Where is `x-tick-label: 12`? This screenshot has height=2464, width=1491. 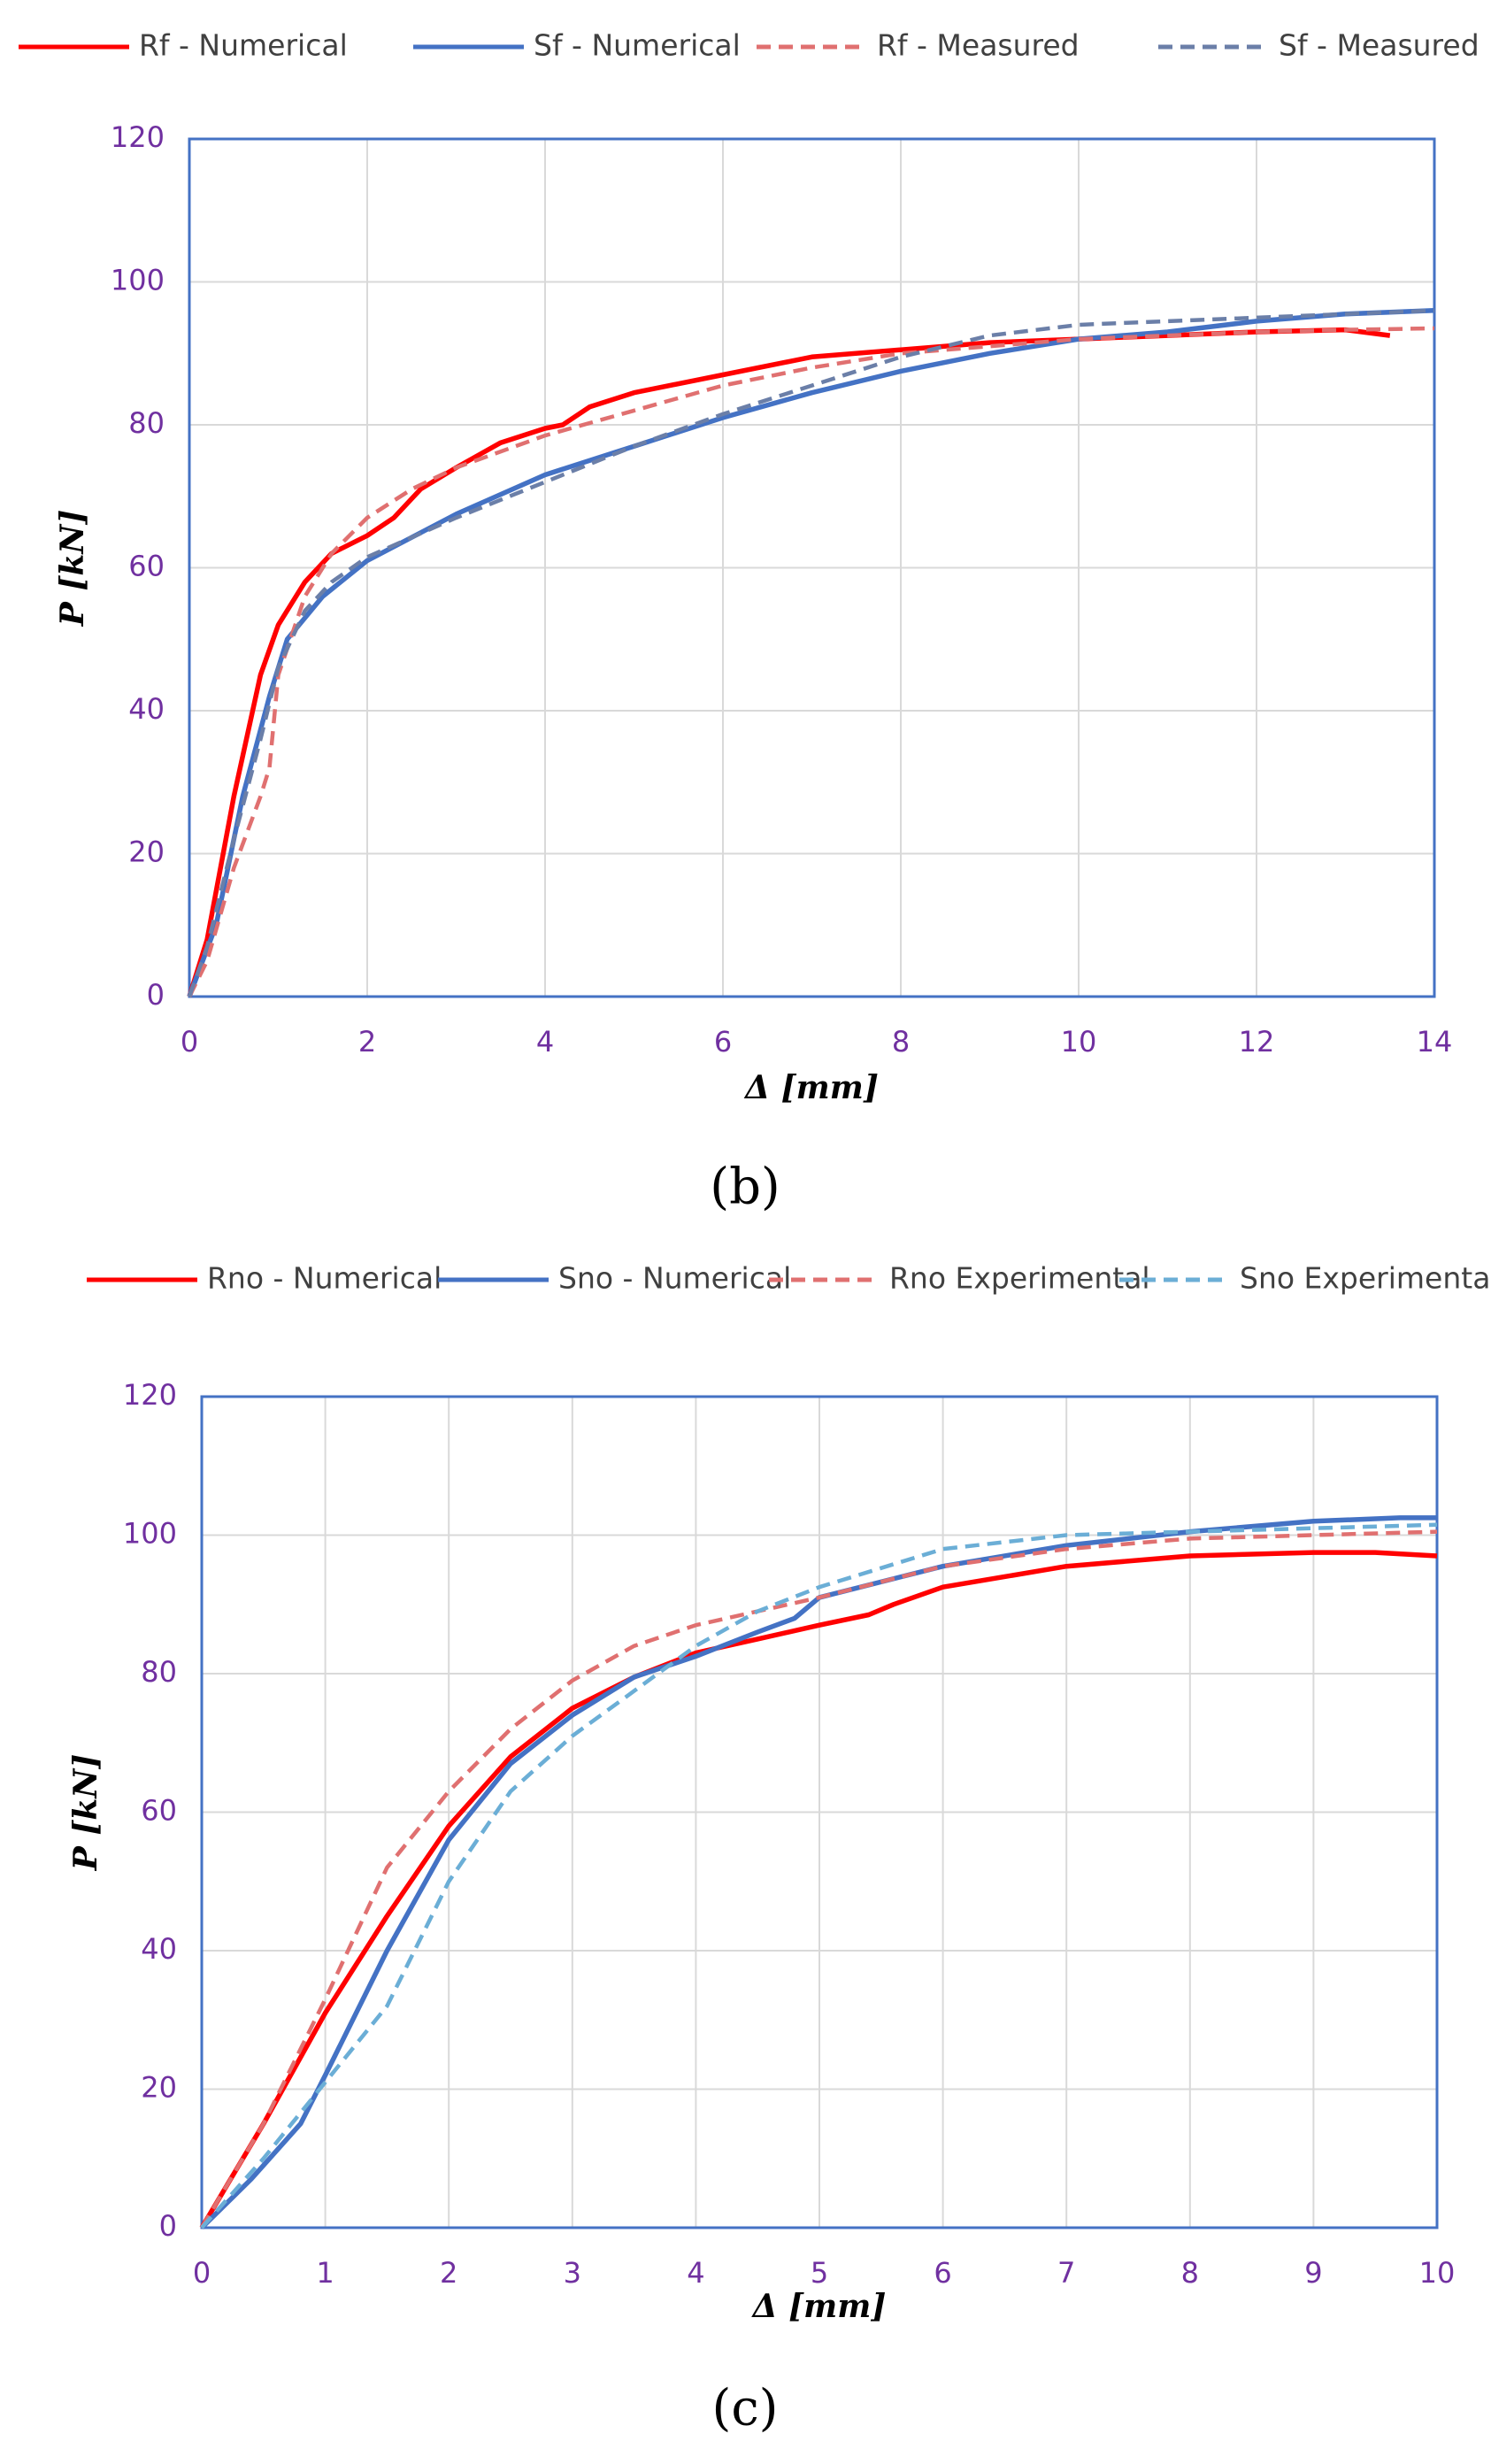
x-tick-label: 12 is located at coordinates (1257, 1042).